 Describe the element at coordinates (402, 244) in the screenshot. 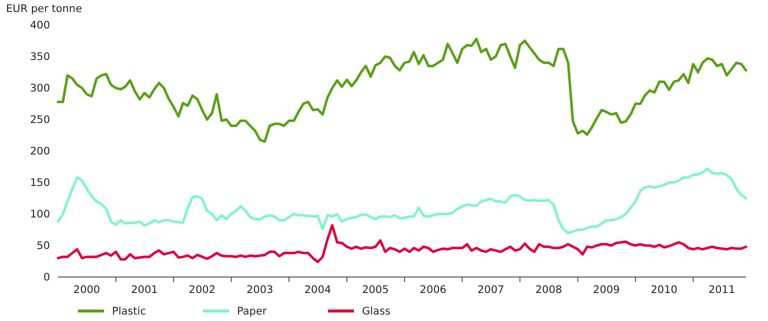

I see `line-series` at that location.